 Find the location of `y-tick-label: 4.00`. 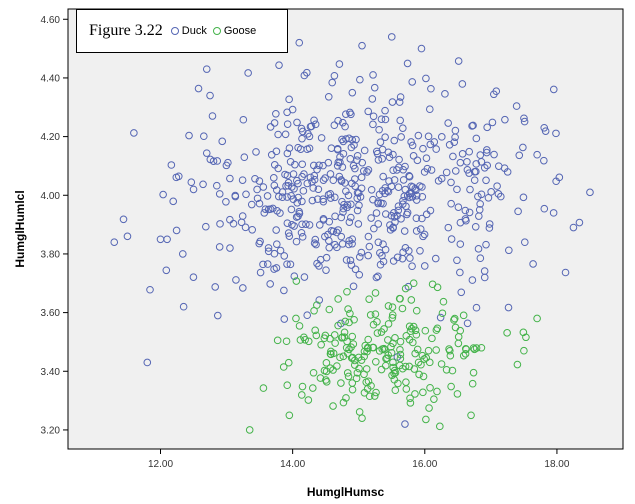

y-tick-label: 4.00 is located at coordinates (51, 196).